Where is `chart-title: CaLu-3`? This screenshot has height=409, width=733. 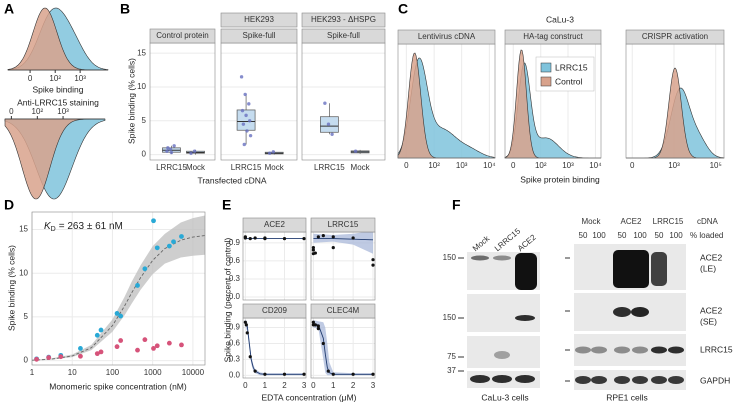
chart-title: CaLu-3 is located at coordinates (560, 19).